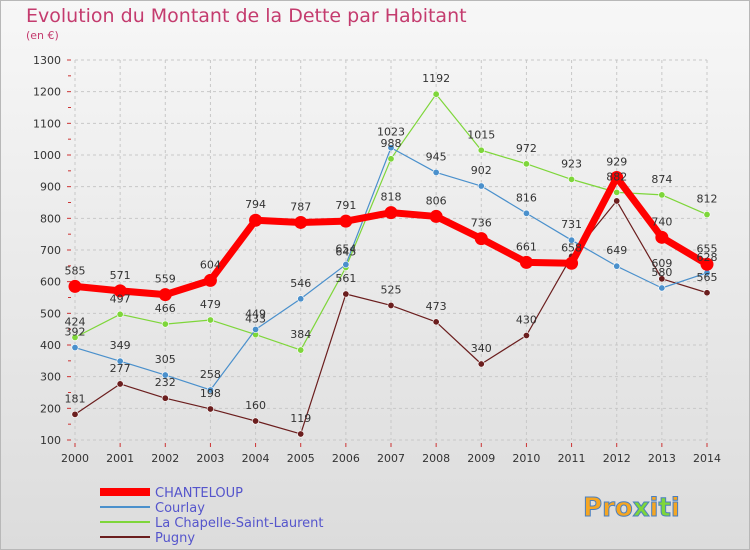  Describe the element at coordinates (300, 418) in the screenshot. I see `data-label: 119` at that location.